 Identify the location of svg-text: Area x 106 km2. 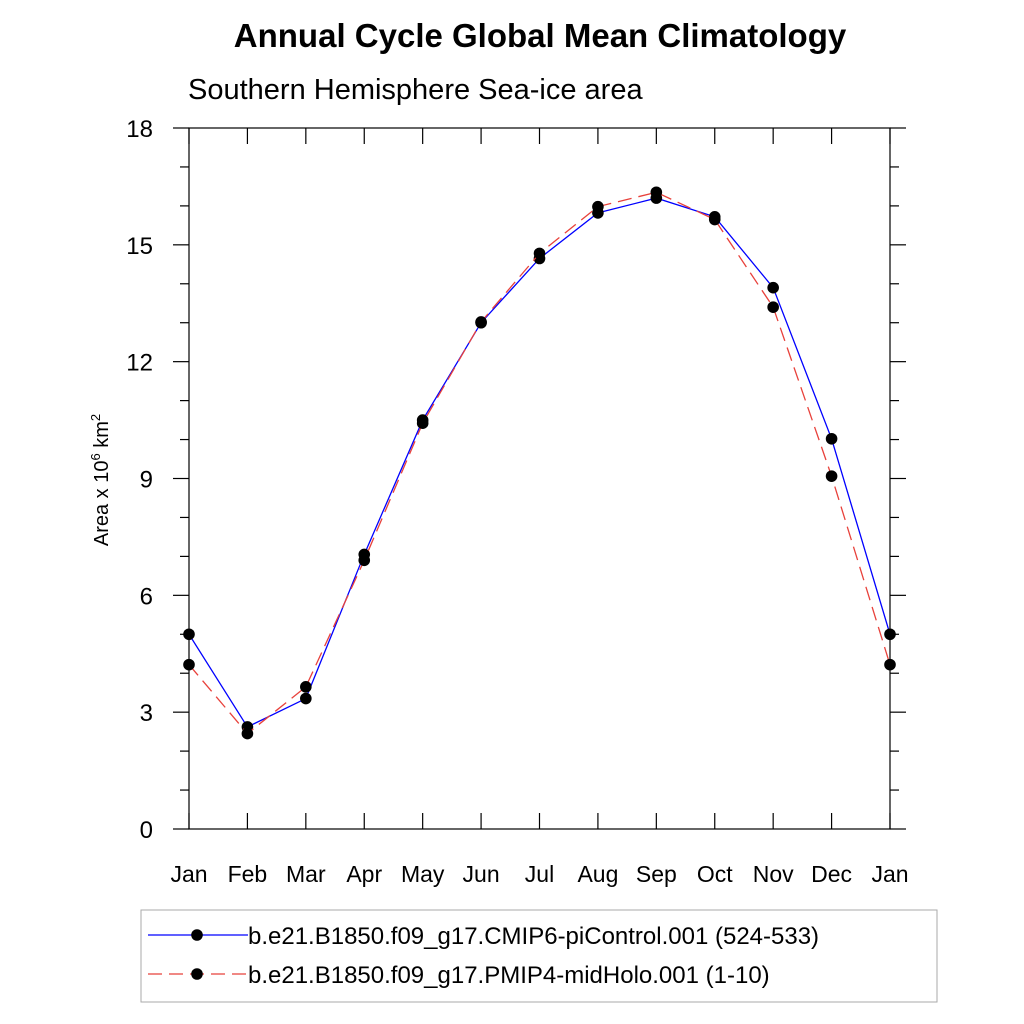
(100, 480).